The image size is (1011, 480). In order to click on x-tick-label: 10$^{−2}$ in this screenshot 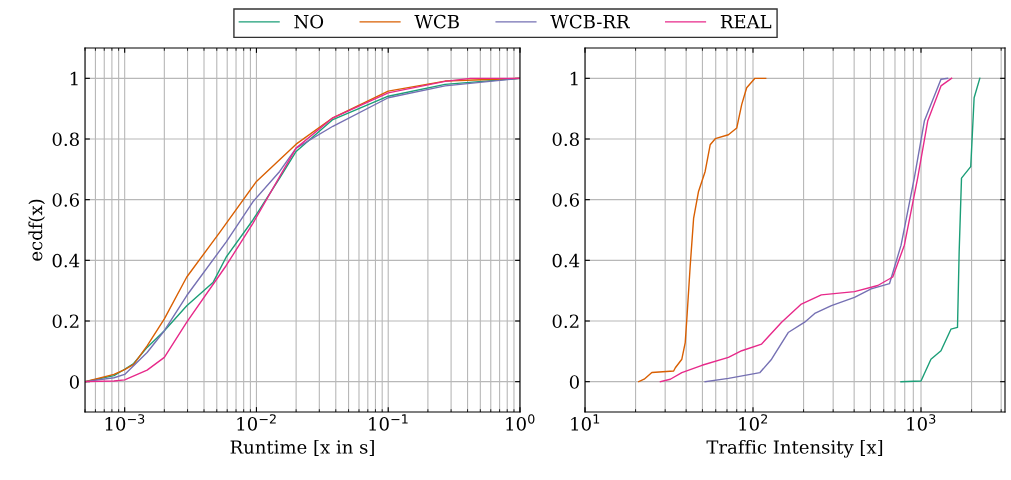, I will do `click(256, 422)`.